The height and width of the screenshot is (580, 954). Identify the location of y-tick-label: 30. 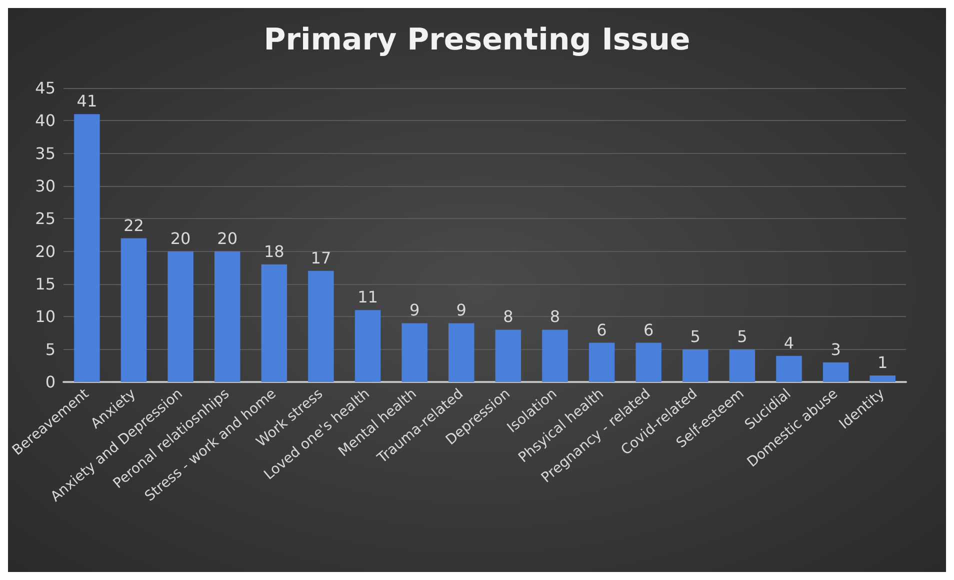
(45, 186).